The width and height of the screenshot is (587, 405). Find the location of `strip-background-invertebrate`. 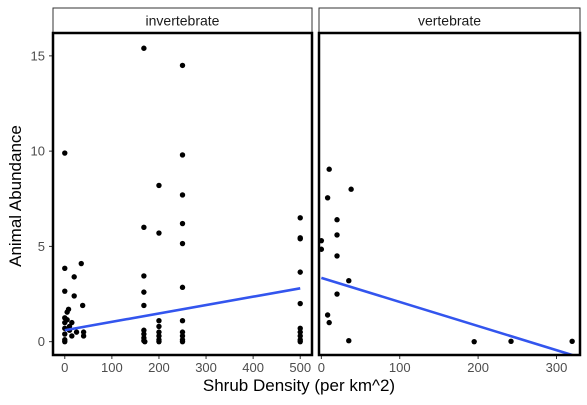

strip-background-invertebrate is located at coordinates (182, 20).